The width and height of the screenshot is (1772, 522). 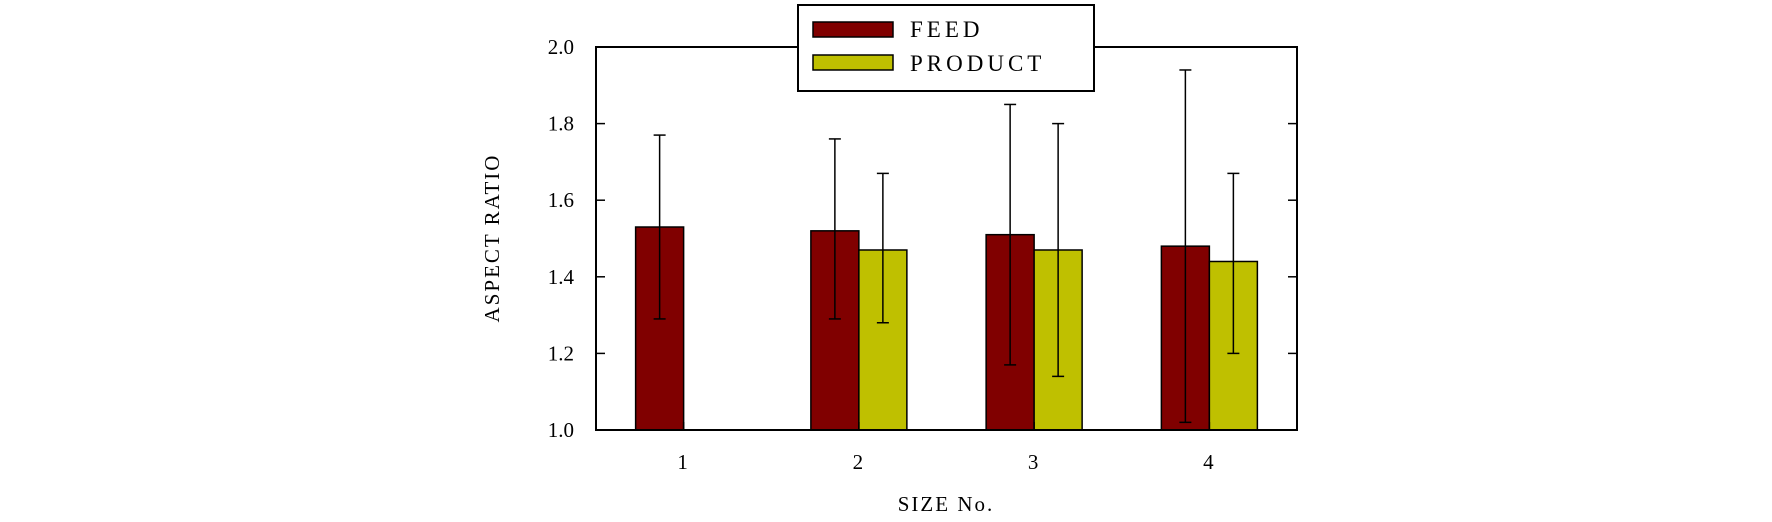 What do you see at coordinates (561, 353) in the screenshot?
I see `y-tick-label: 1.2` at bounding box center [561, 353].